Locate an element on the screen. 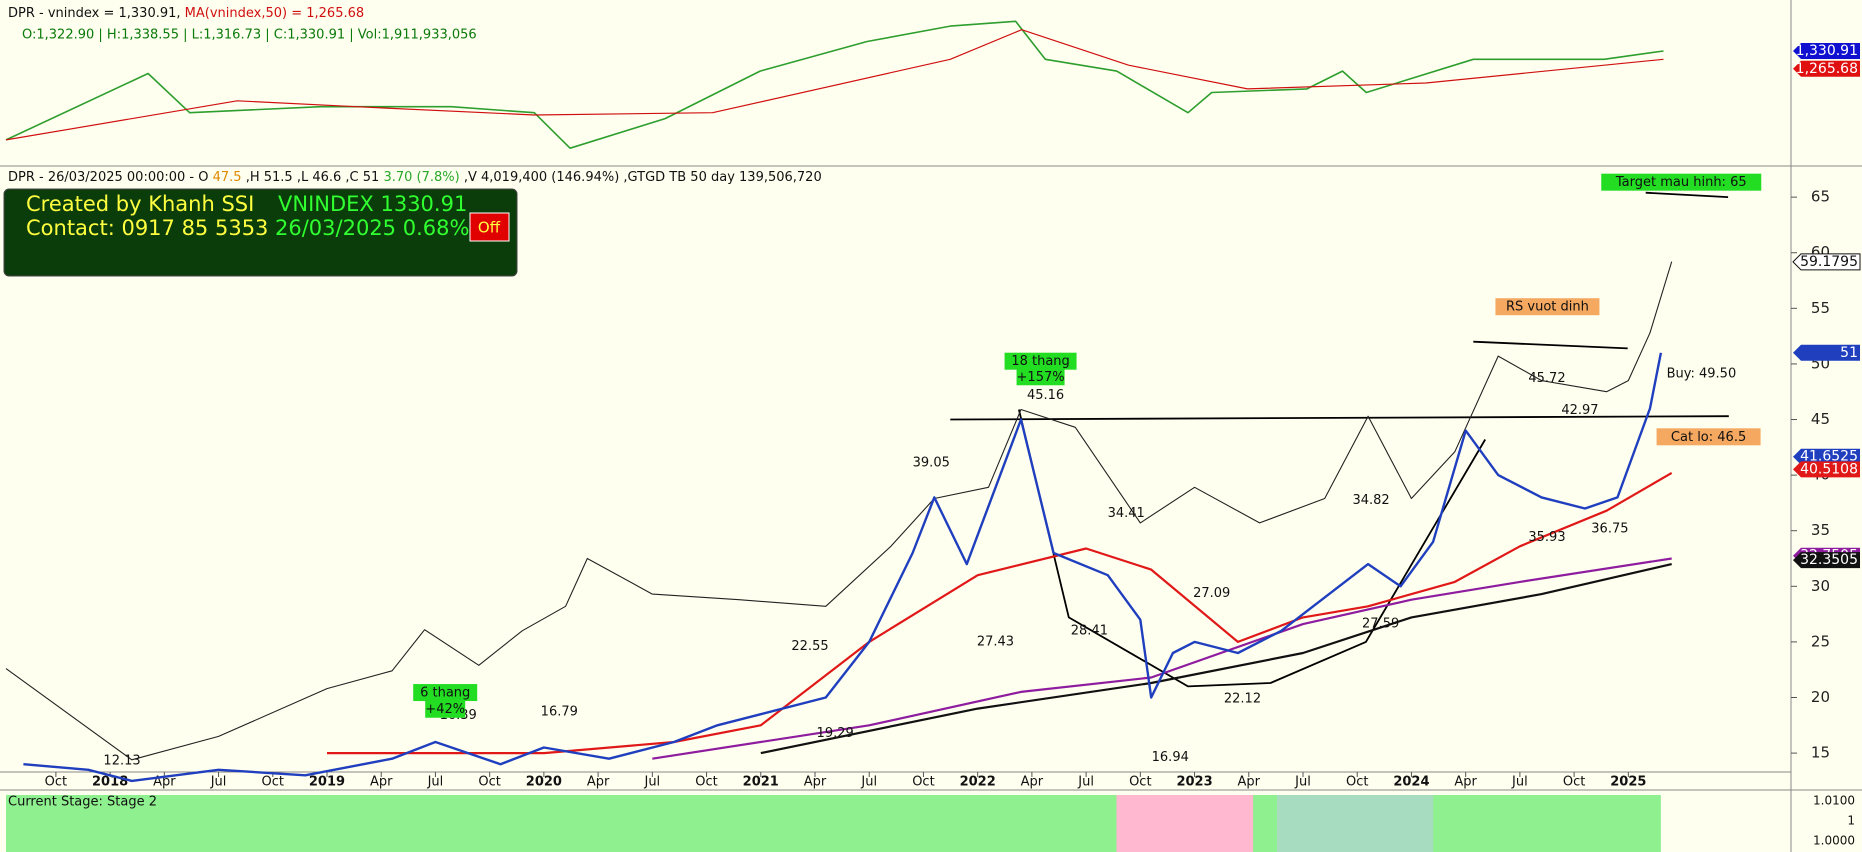 The width and height of the screenshot is (1862, 852). off-button is located at coordinates (489, 227).